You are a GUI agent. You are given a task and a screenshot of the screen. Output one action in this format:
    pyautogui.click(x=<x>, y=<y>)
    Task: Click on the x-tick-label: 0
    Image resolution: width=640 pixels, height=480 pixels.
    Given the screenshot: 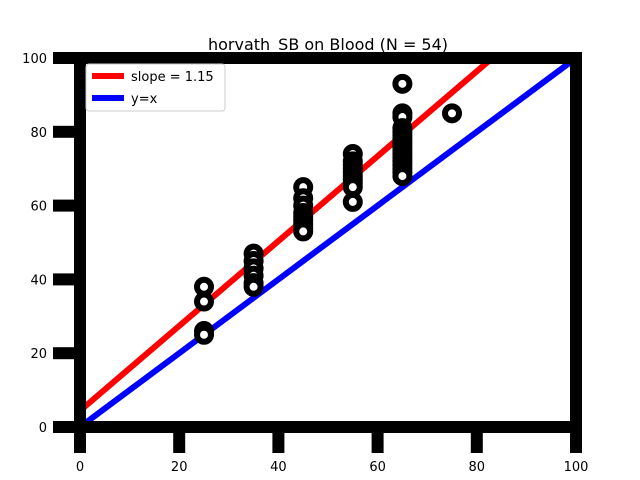 What is the action you would take?
    pyautogui.click(x=80, y=467)
    